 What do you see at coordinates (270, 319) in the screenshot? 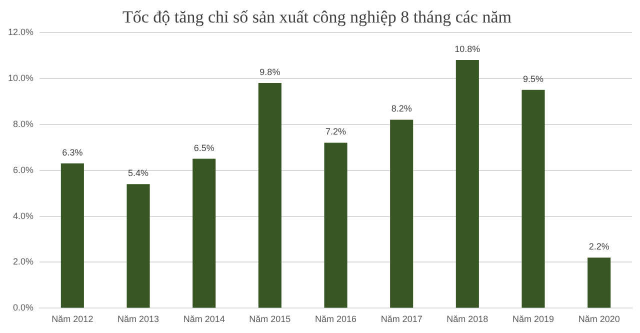
I see `x-tick-label: Năm 2015` at bounding box center [270, 319].